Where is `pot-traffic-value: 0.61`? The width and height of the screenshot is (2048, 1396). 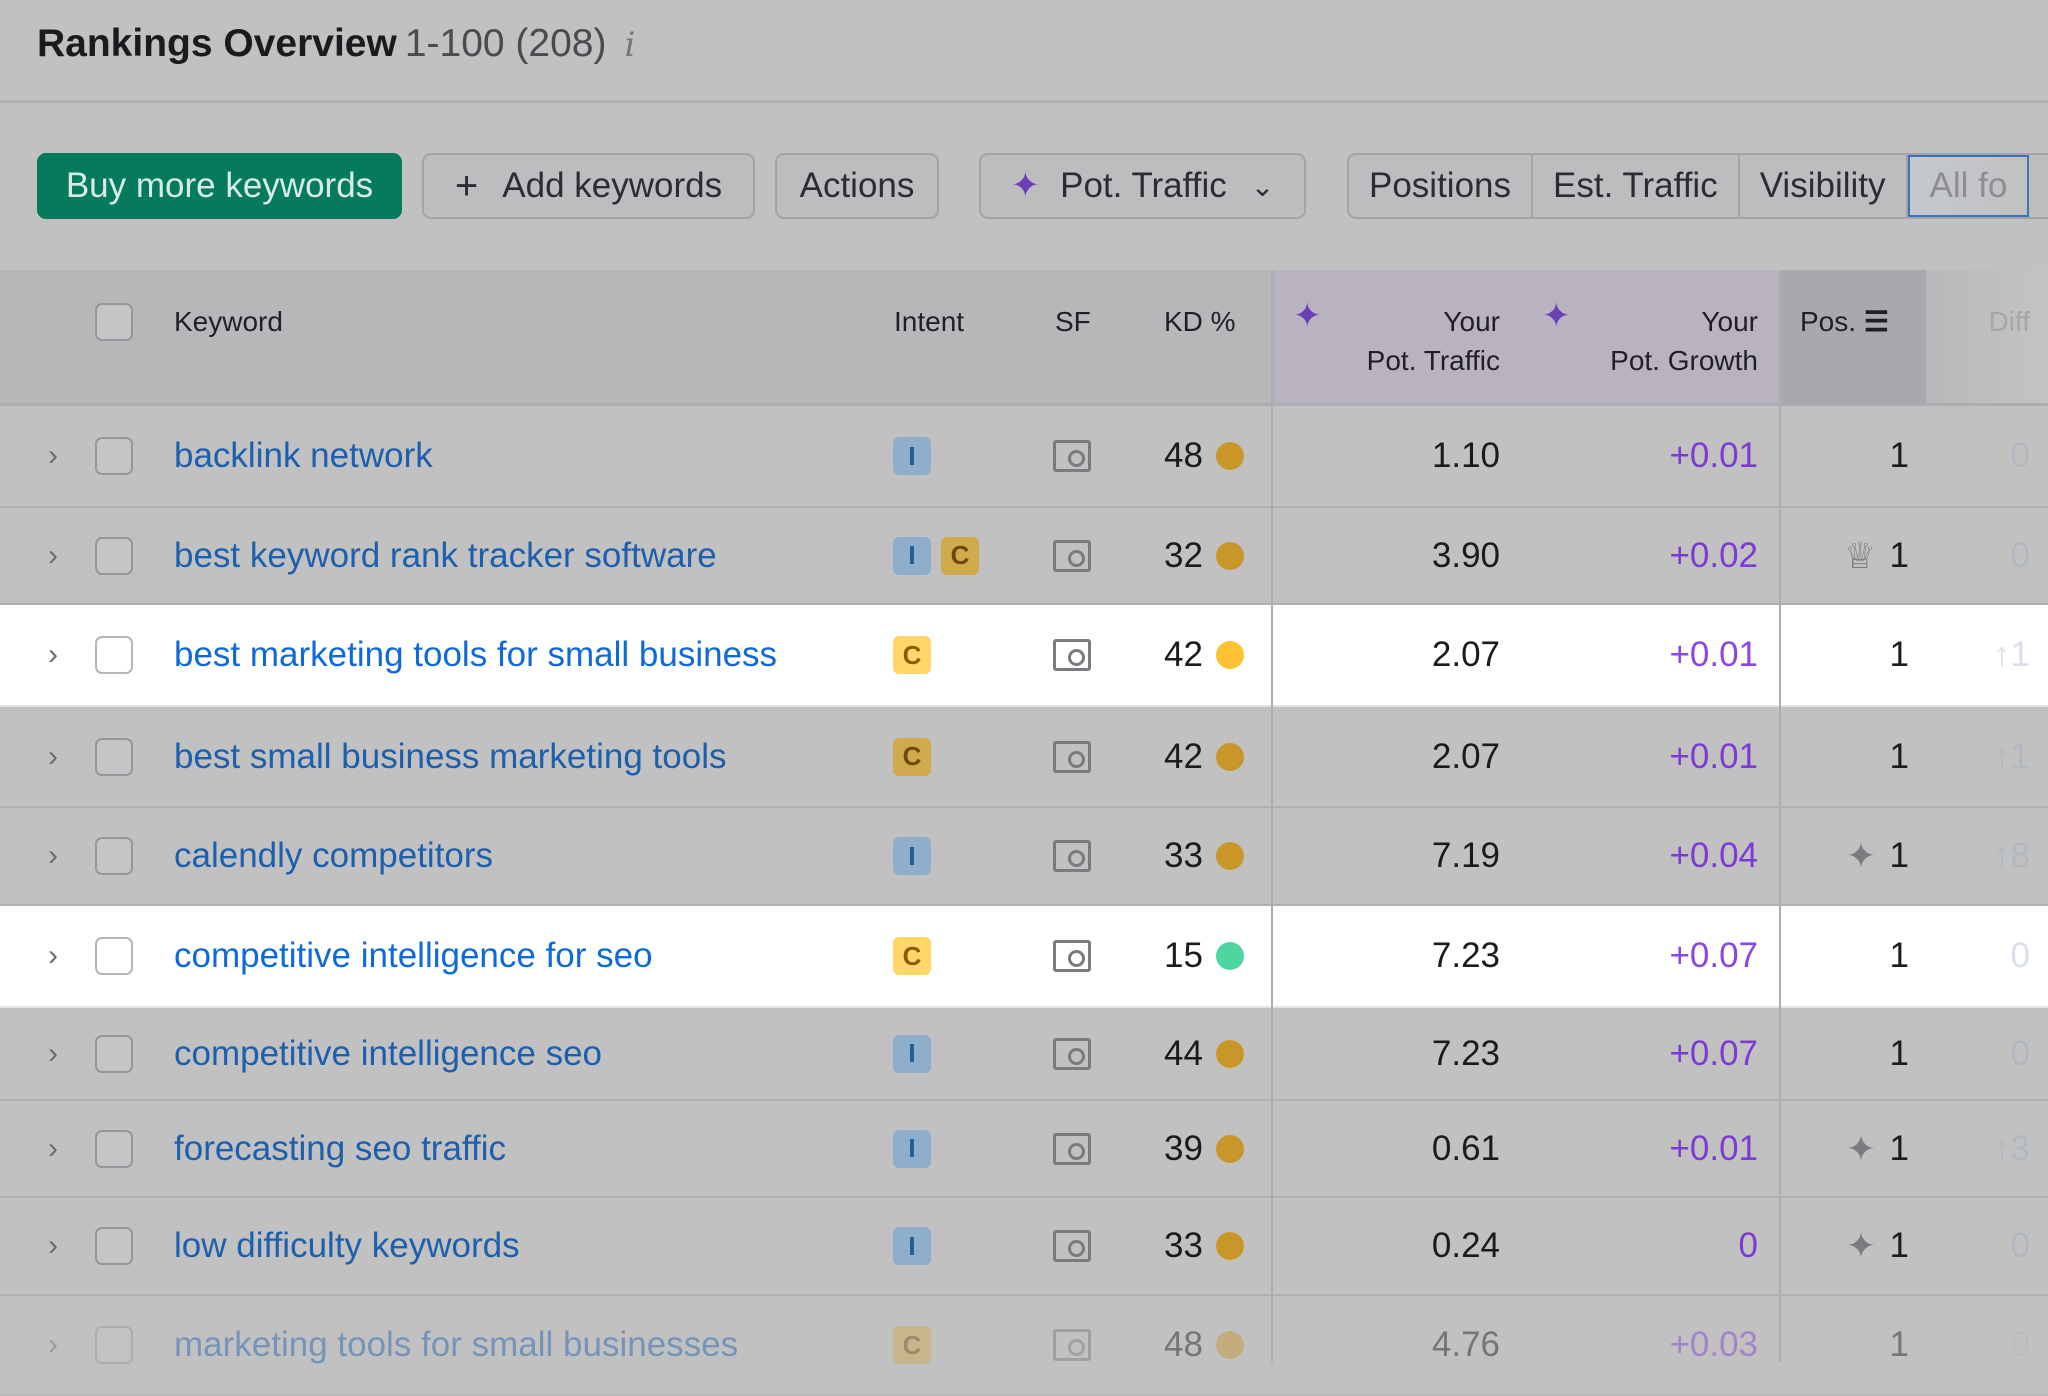
pot-traffic-value: 0.61 is located at coordinates (1465, 1148).